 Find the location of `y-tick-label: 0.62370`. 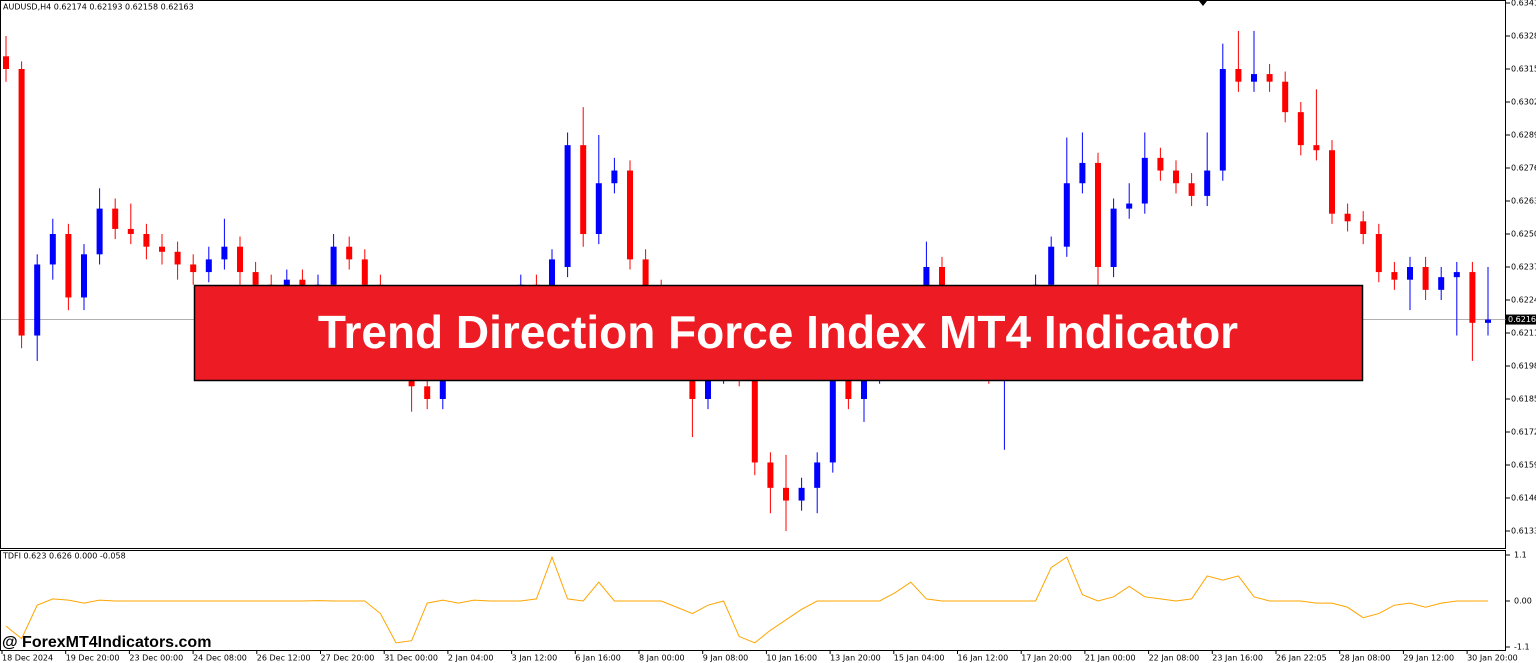

y-tick-label: 0.62370 is located at coordinates (1523, 267).